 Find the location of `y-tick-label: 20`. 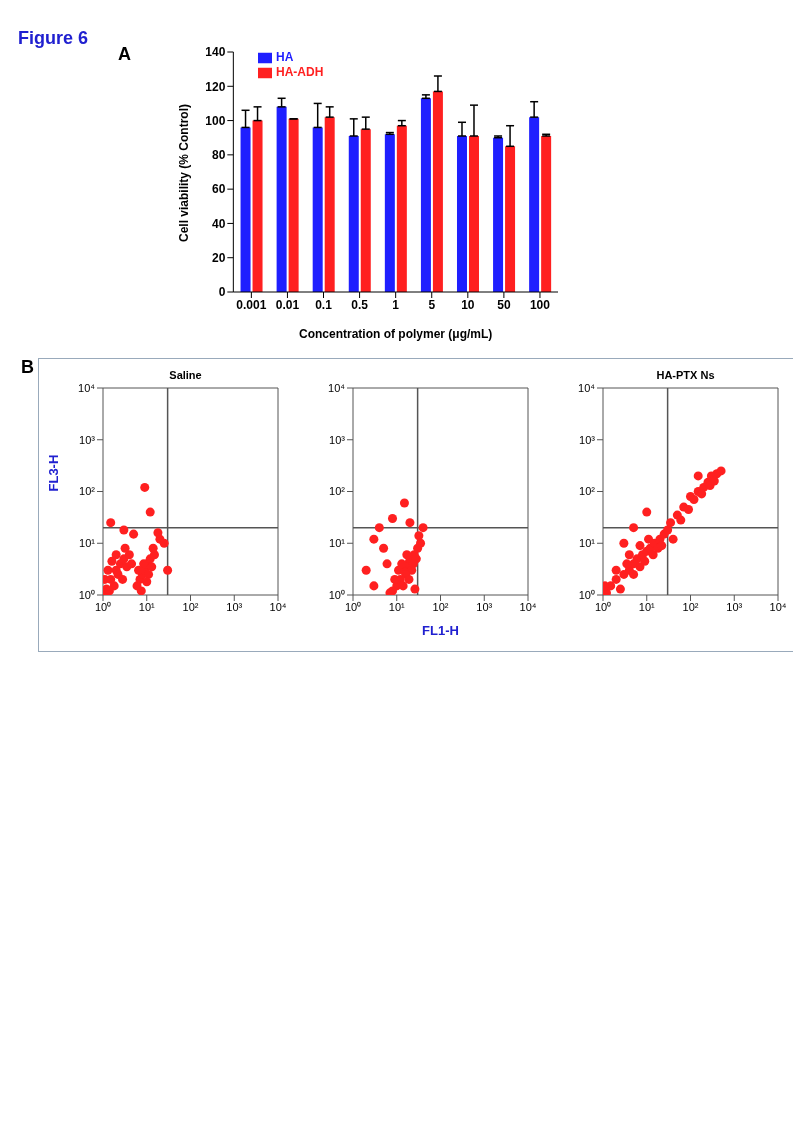

y-tick-label: 20 is located at coordinates (218, 257).